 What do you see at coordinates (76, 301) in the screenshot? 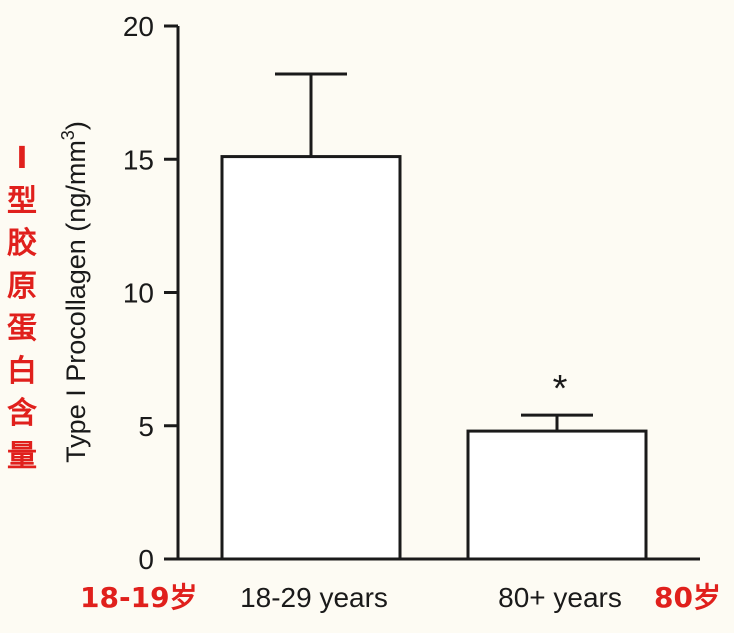
I see `y-axis-title-main: Type I Procollagen (ng/mm` at bounding box center [76, 301].